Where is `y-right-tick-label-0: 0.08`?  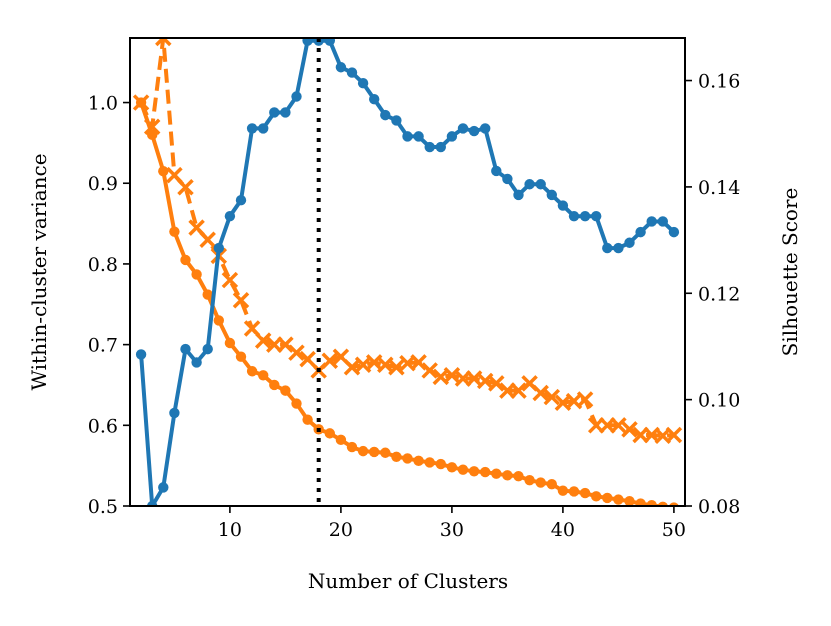
y-right-tick-label-0: 0.08 is located at coordinates (719, 507).